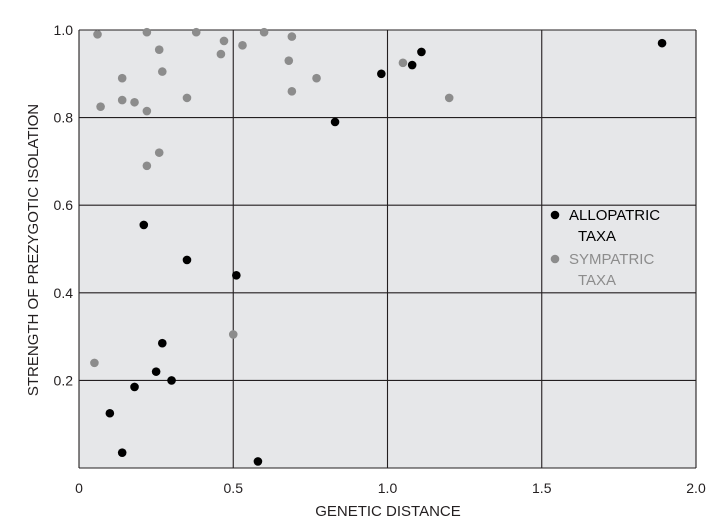 The width and height of the screenshot is (721, 532). Describe the element at coordinates (79, 488) in the screenshot. I see `x-tick-label: 0` at that location.